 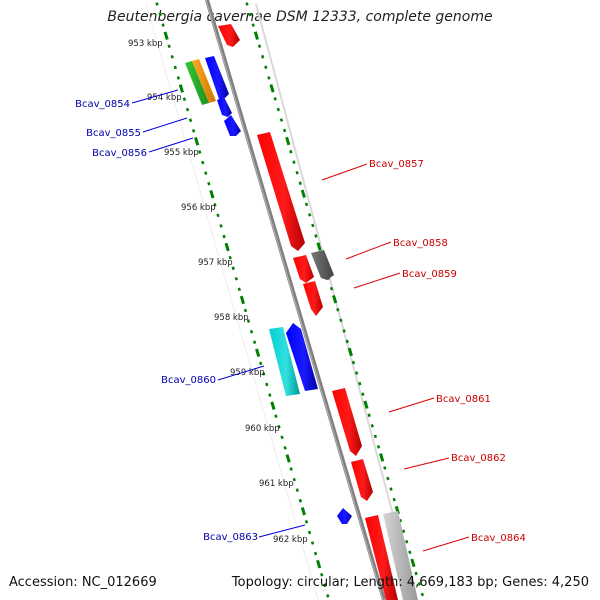 I want to click on scale-label-962: 962 kbp, so click(x=290, y=540).